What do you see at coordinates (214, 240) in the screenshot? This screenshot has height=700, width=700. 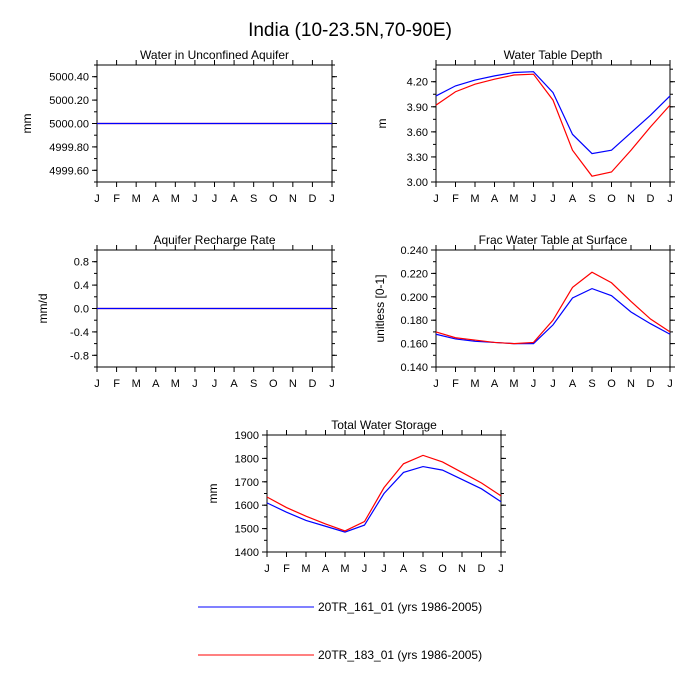 I see `chart-title: Aquifer Recharge Rate` at bounding box center [214, 240].